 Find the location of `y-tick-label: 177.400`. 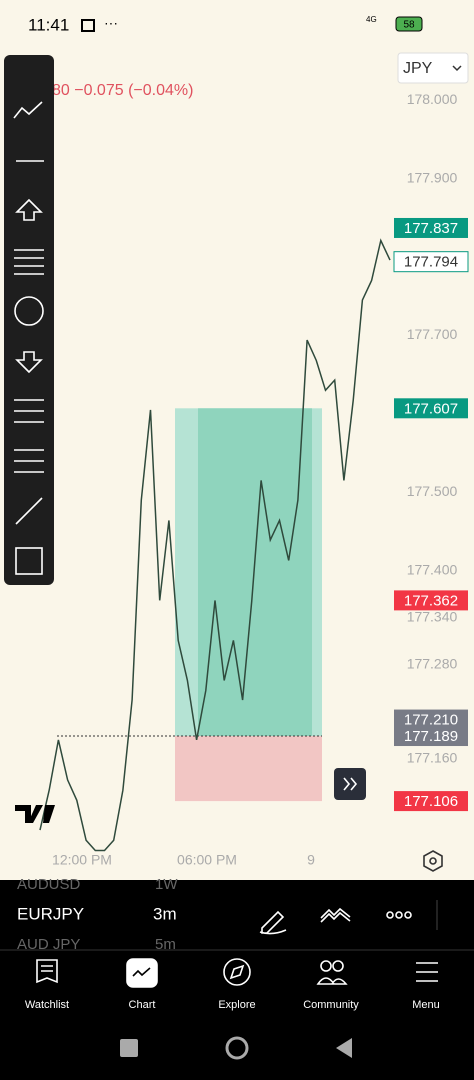

y-tick-label: 177.400 is located at coordinates (432, 569).